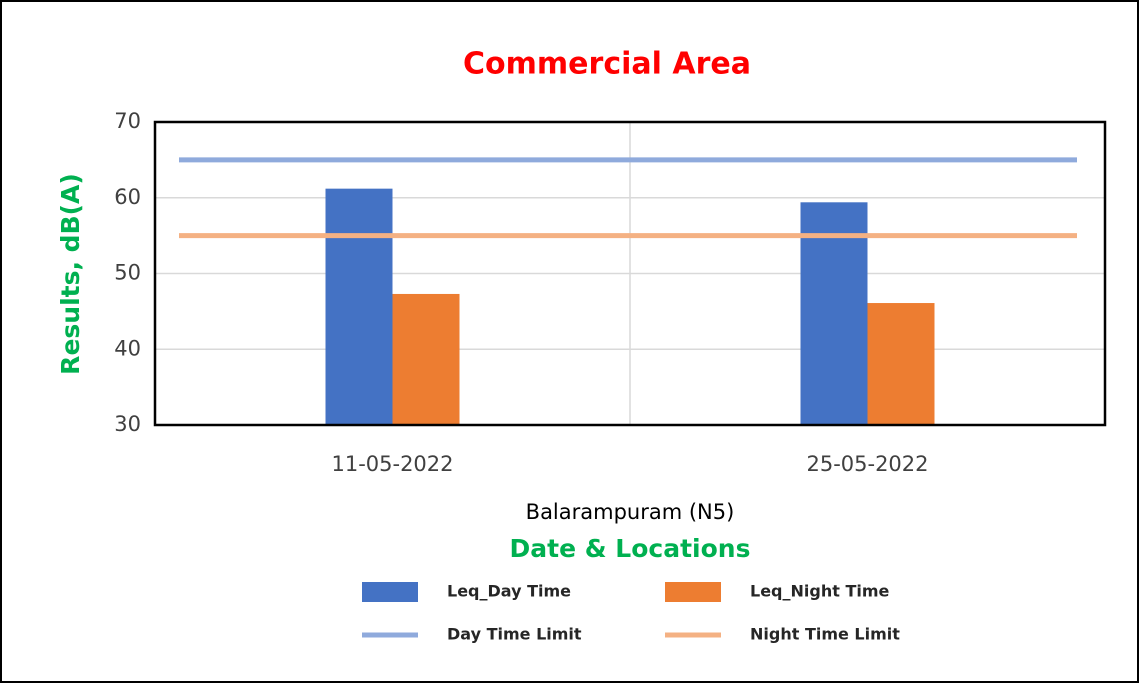 This screenshot has width=1140, height=684. What do you see at coordinates (867, 464) in the screenshot?
I see `x-tick-label: 25-05-2022` at bounding box center [867, 464].